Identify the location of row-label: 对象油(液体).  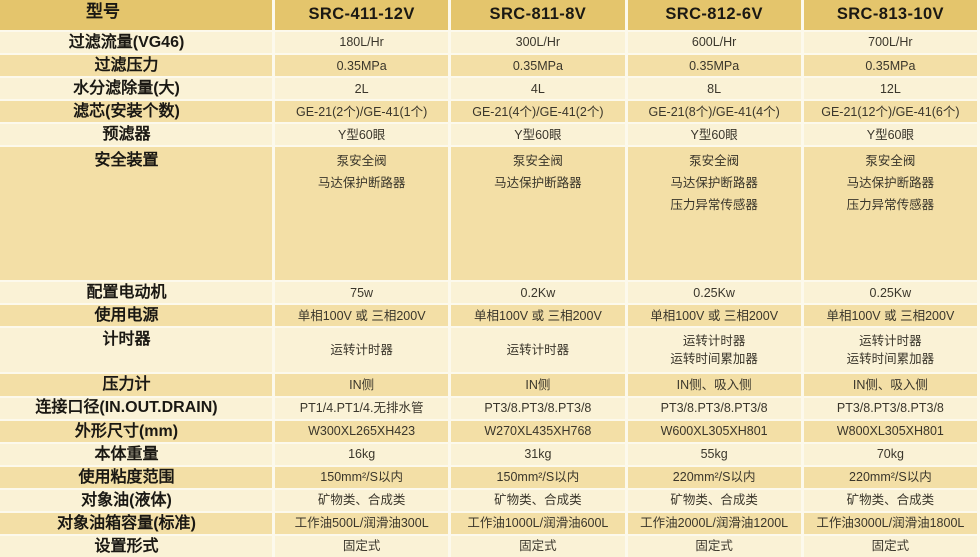
(136, 500).